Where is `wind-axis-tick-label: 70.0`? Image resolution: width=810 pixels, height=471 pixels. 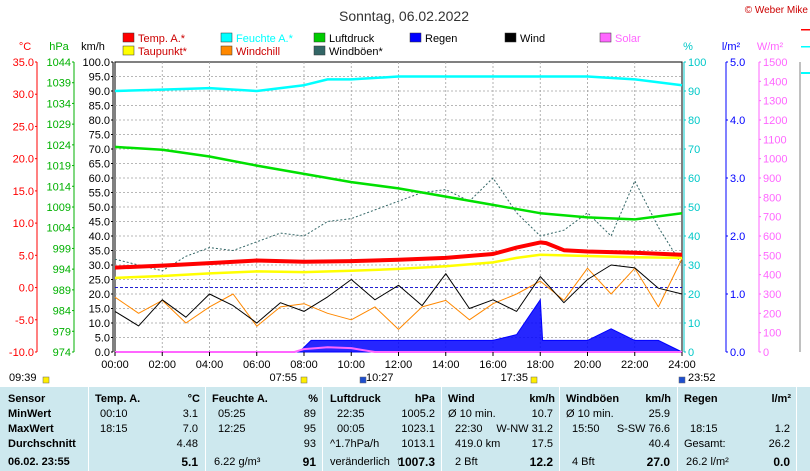 wind-axis-tick-label: 70.0 is located at coordinates (99, 150).